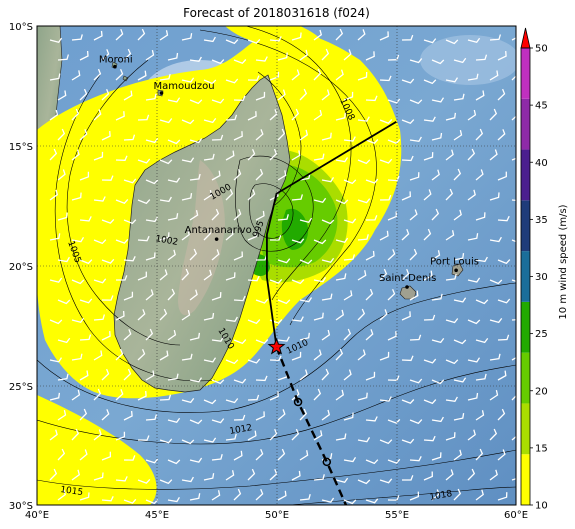  I want to click on lon-tick: 50°E, so click(277, 515).